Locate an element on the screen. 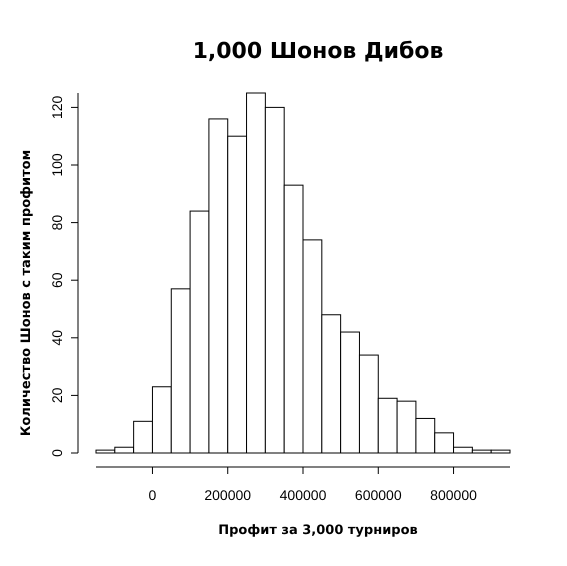 Image resolution: width=567 pixels, height=566 pixels. x-tick-label: 600000 is located at coordinates (378, 495).